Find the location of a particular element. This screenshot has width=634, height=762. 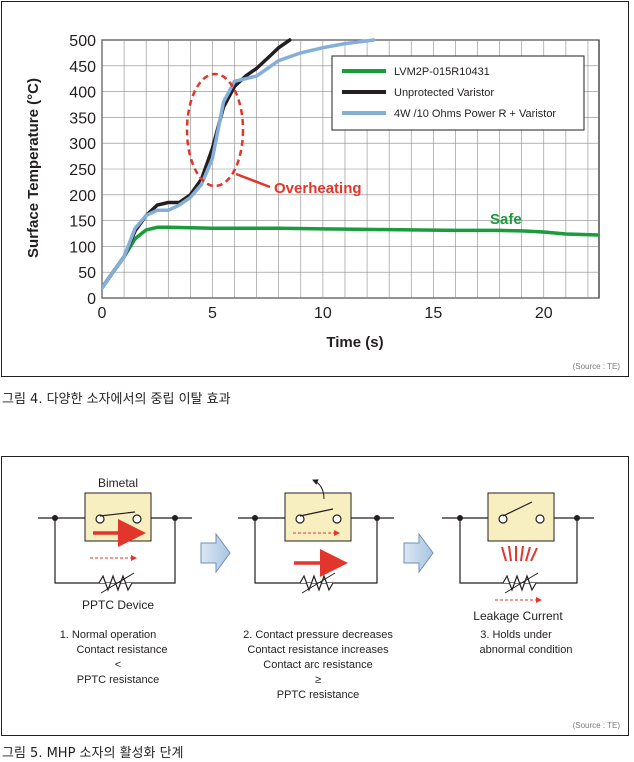

safe-label: Safe is located at coordinates (506, 219).